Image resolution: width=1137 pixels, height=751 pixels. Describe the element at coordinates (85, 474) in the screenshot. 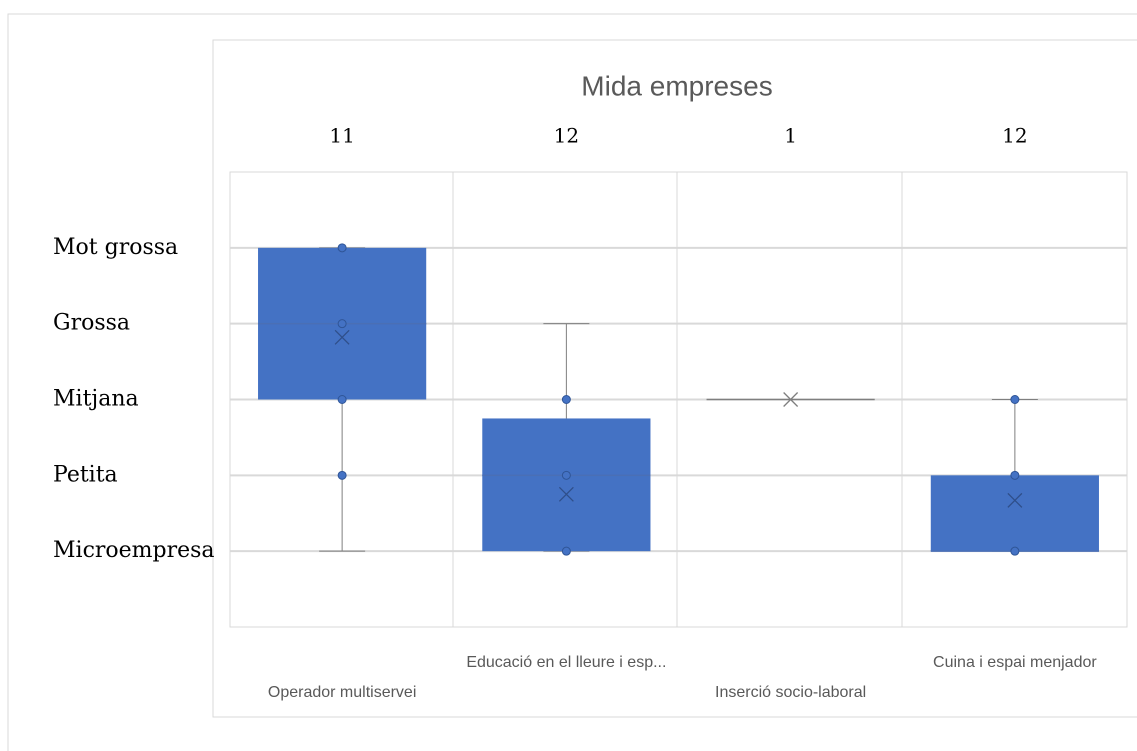

I see `y-tick-label: Petita` at that location.